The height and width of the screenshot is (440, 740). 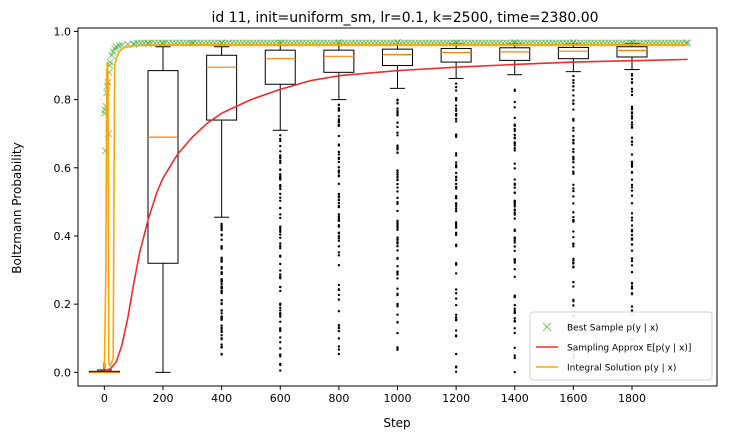 What do you see at coordinates (632, 398) in the screenshot?
I see `x-tick-label: 1800` at bounding box center [632, 398].